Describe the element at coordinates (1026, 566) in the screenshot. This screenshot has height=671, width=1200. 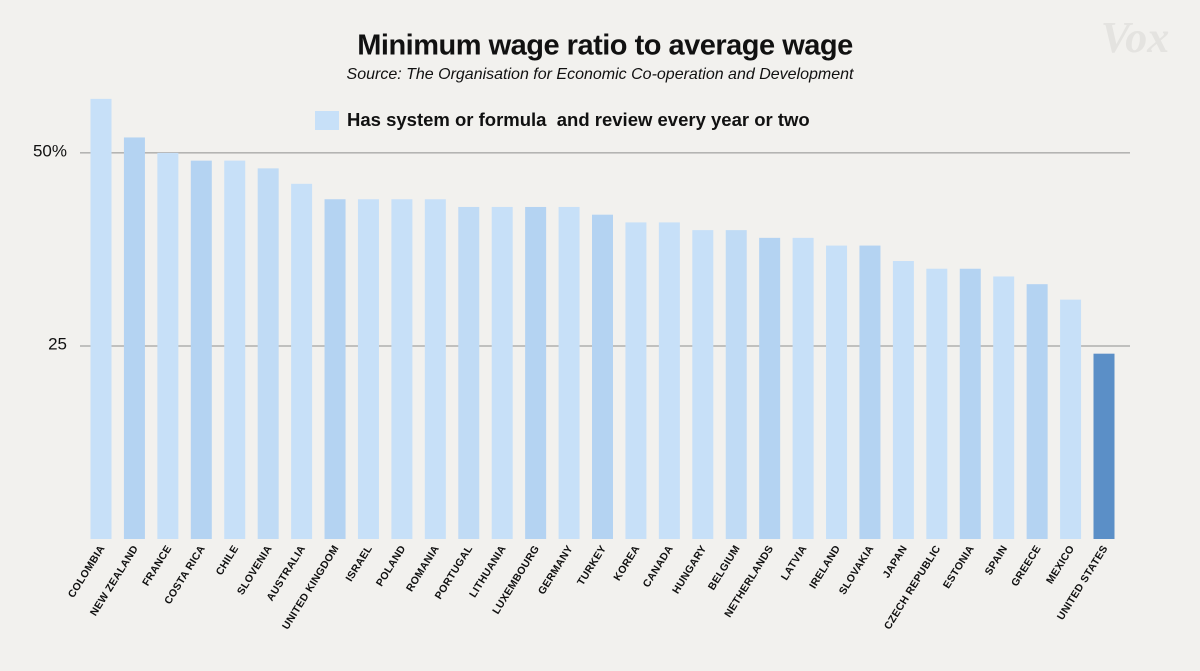
I see `x-tick-label: GREECE` at that location.